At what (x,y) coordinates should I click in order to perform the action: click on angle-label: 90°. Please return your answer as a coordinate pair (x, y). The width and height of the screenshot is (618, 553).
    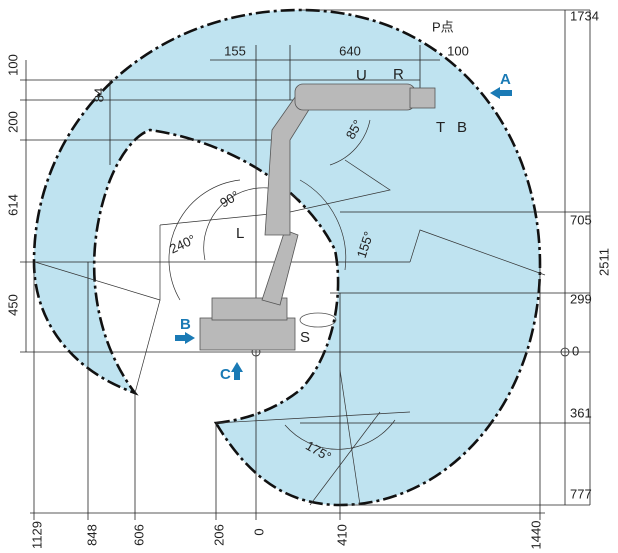
    Looking at the image, I should click on (229, 199).